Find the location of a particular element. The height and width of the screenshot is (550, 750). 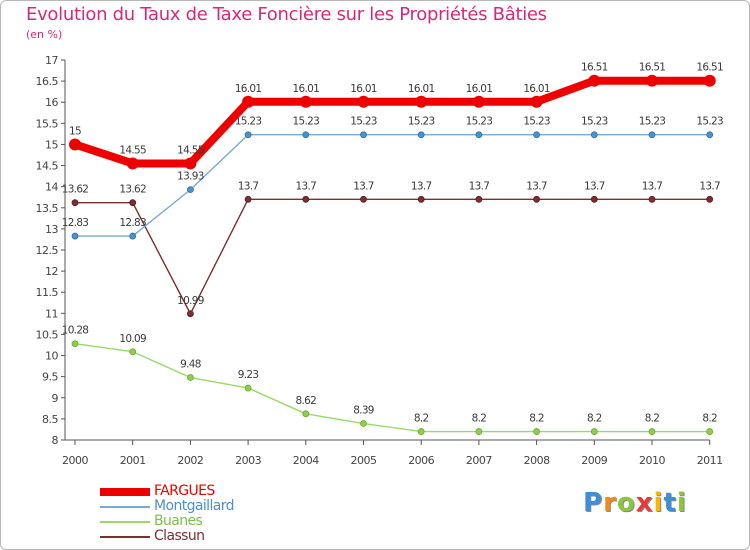

y-tick-label: 11 is located at coordinates (51, 313).